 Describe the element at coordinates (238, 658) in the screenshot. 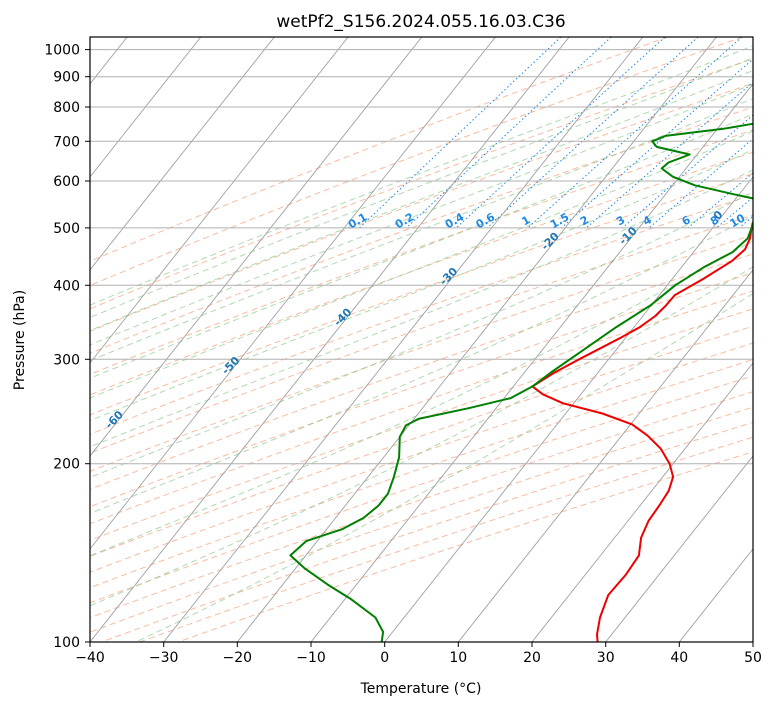

I see `x-tick-label: −20` at that location.